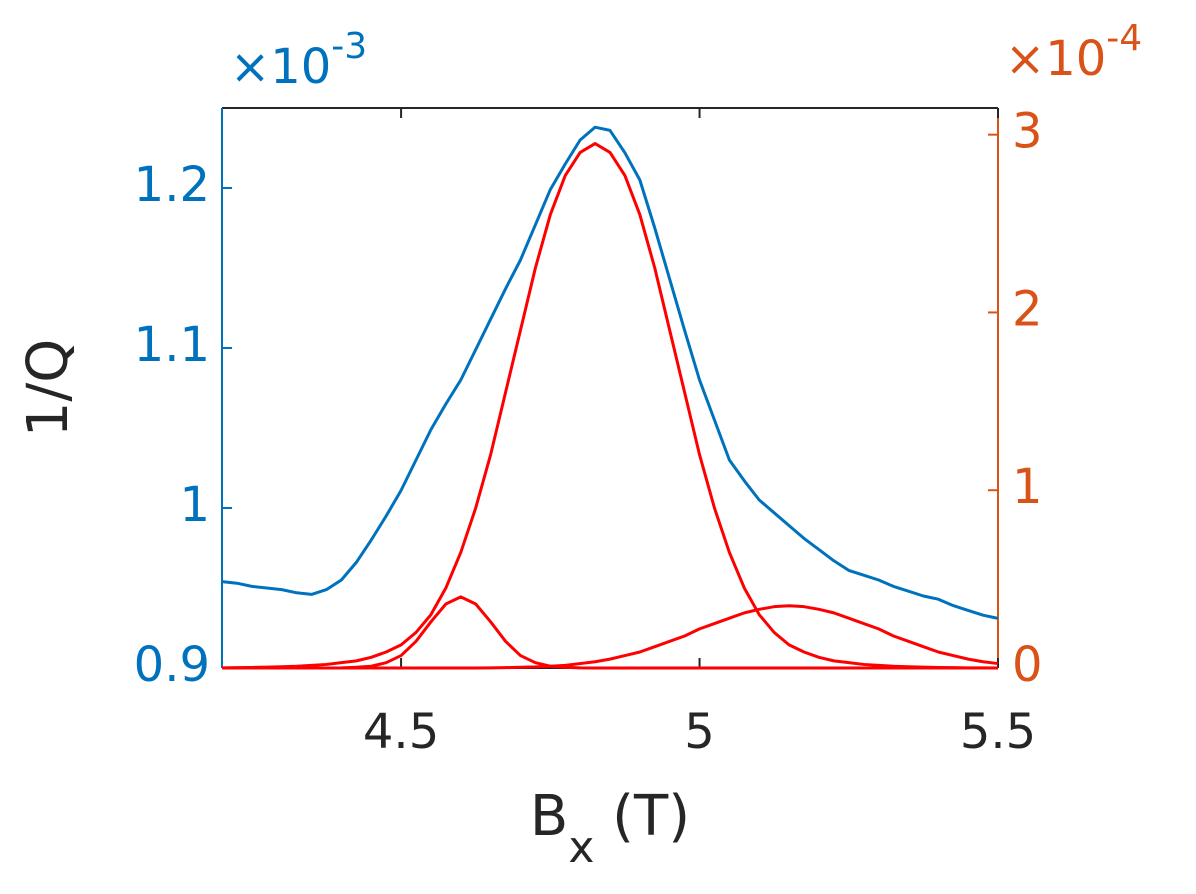 The image size is (1196, 894). What do you see at coordinates (172, 185) in the screenshot?
I see `y-tick-label: 1.2` at bounding box center [172, 185].